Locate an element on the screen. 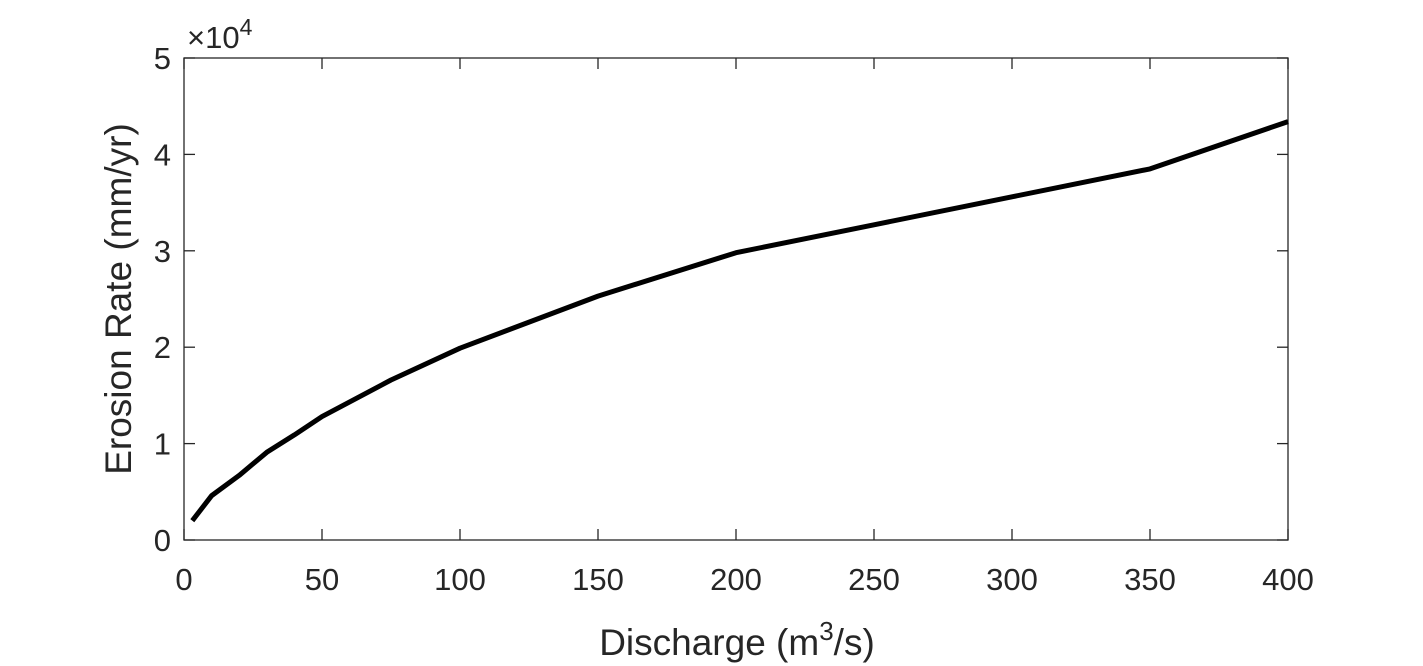  x-tick-label: 200 is located at coordinates (736, 579).